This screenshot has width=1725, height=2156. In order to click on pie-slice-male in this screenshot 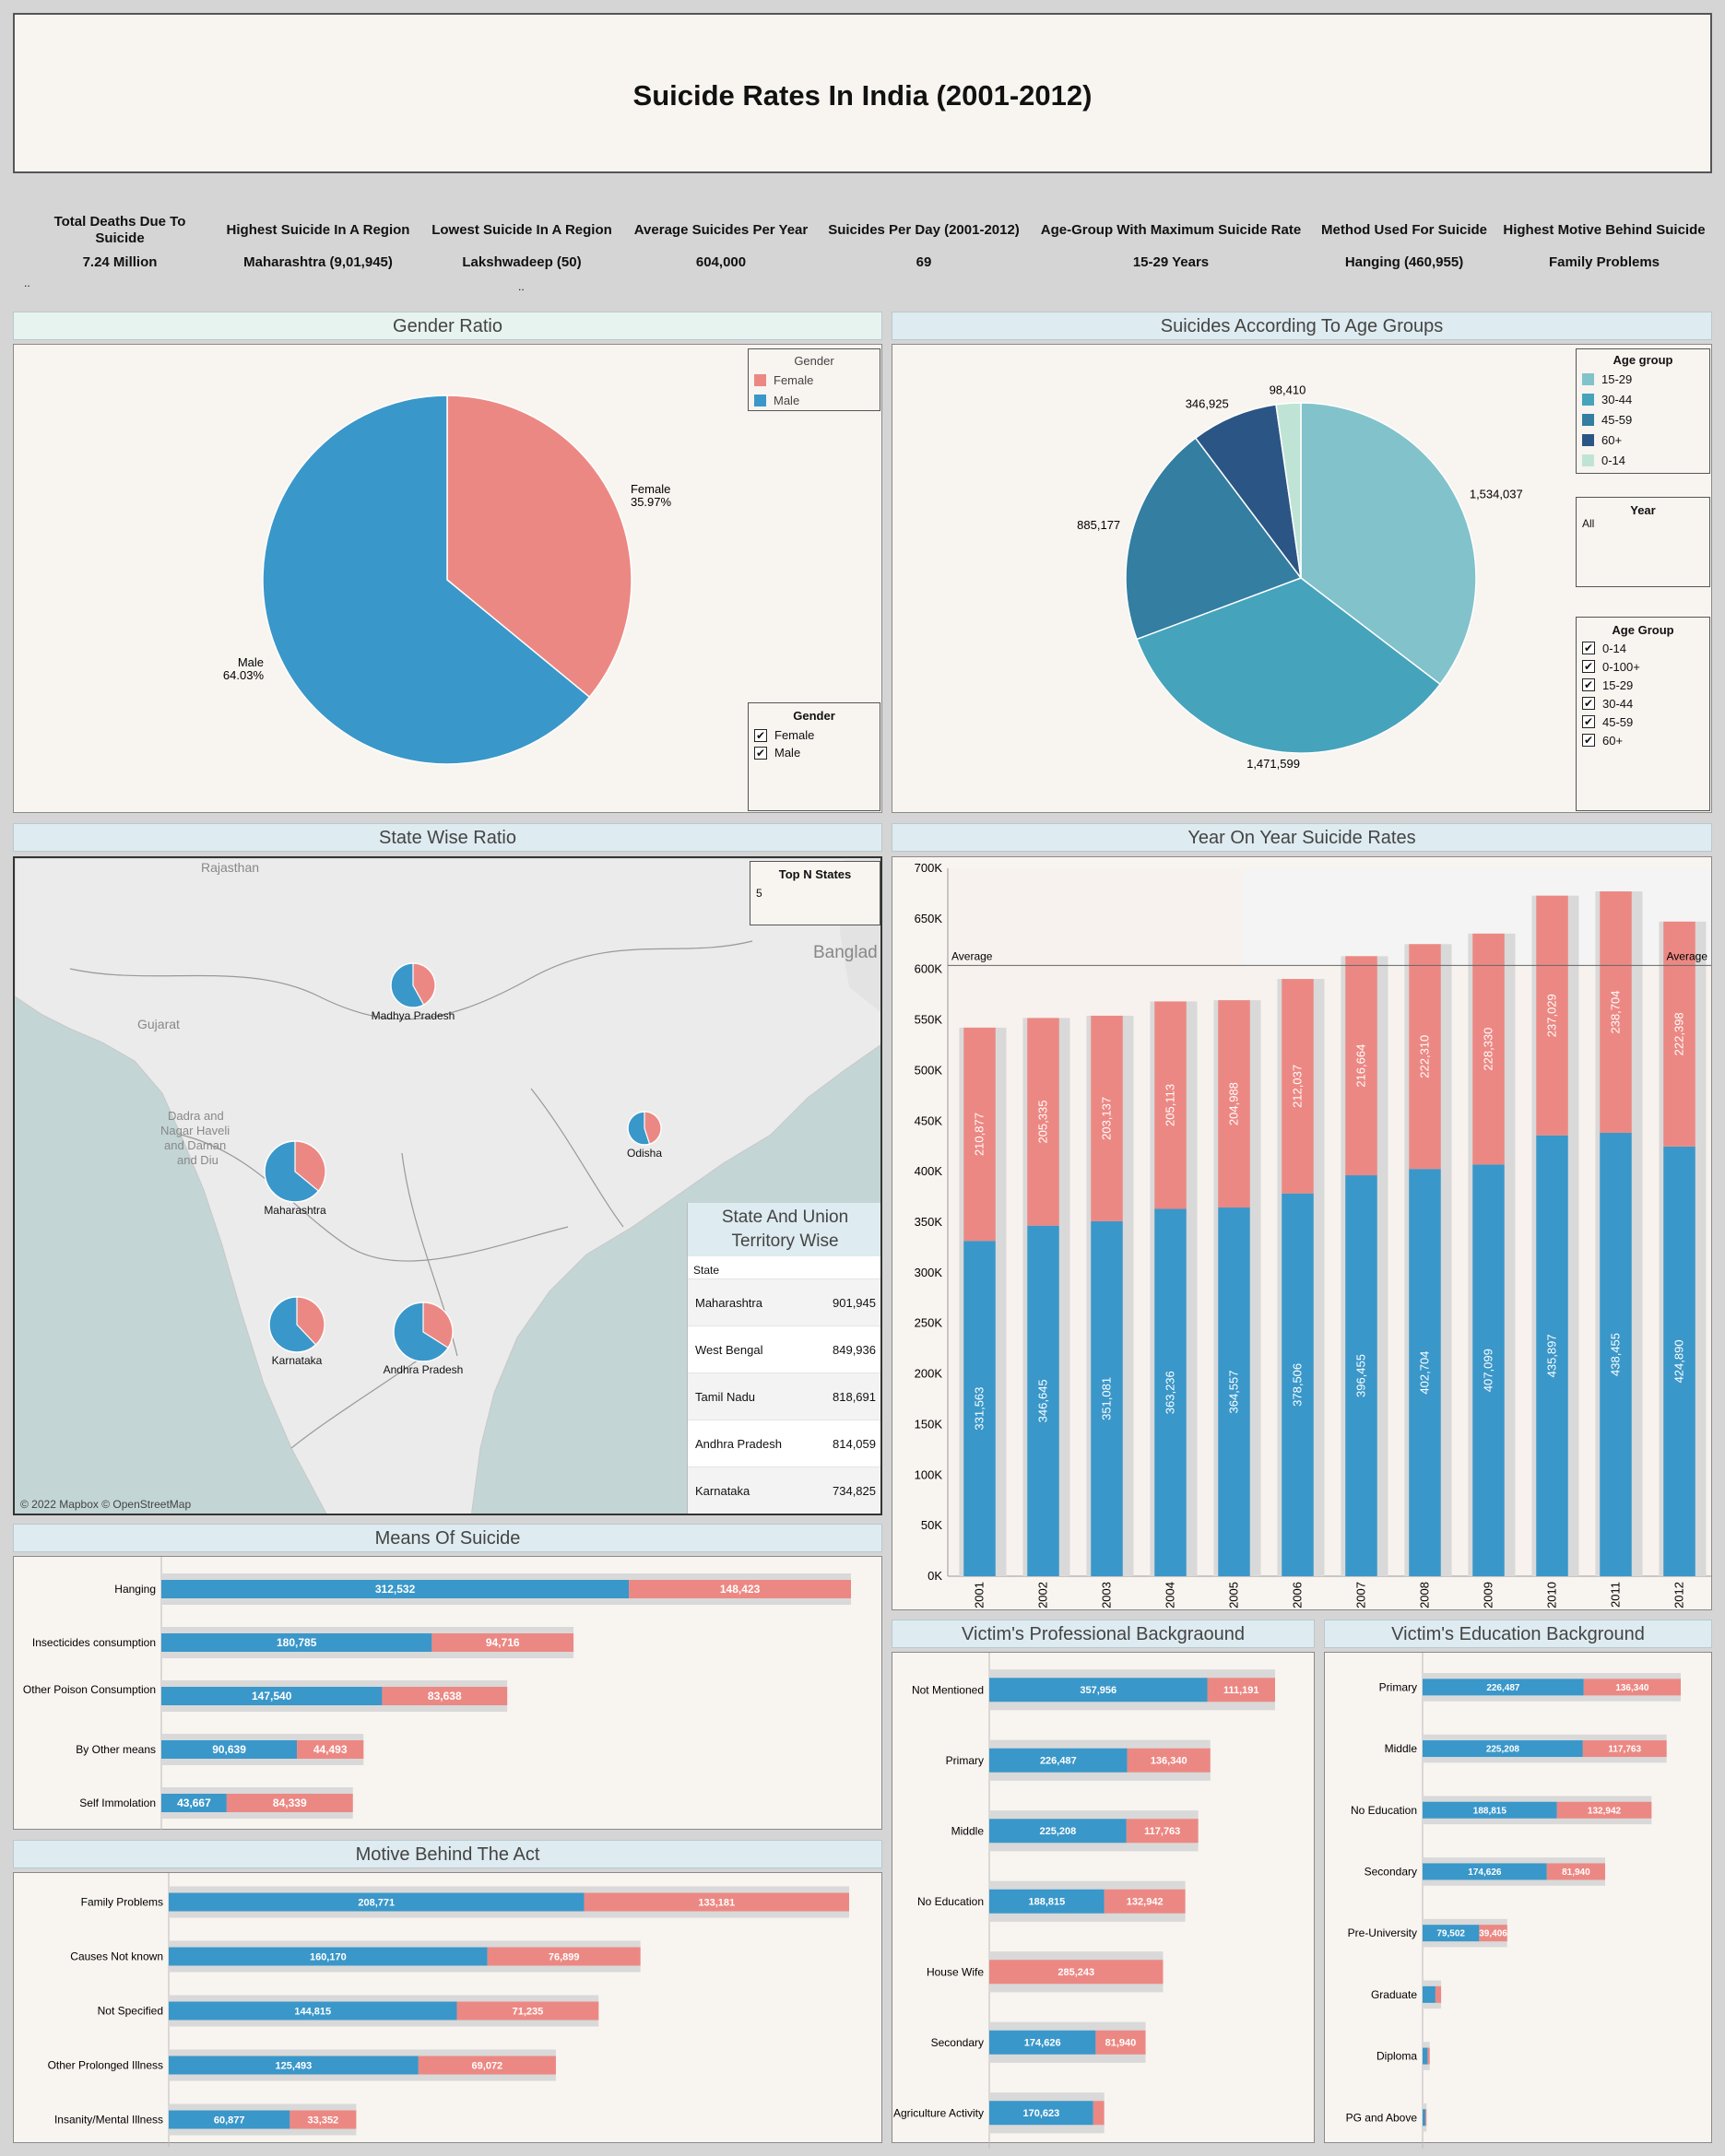, I will do `click(426, 580)`.